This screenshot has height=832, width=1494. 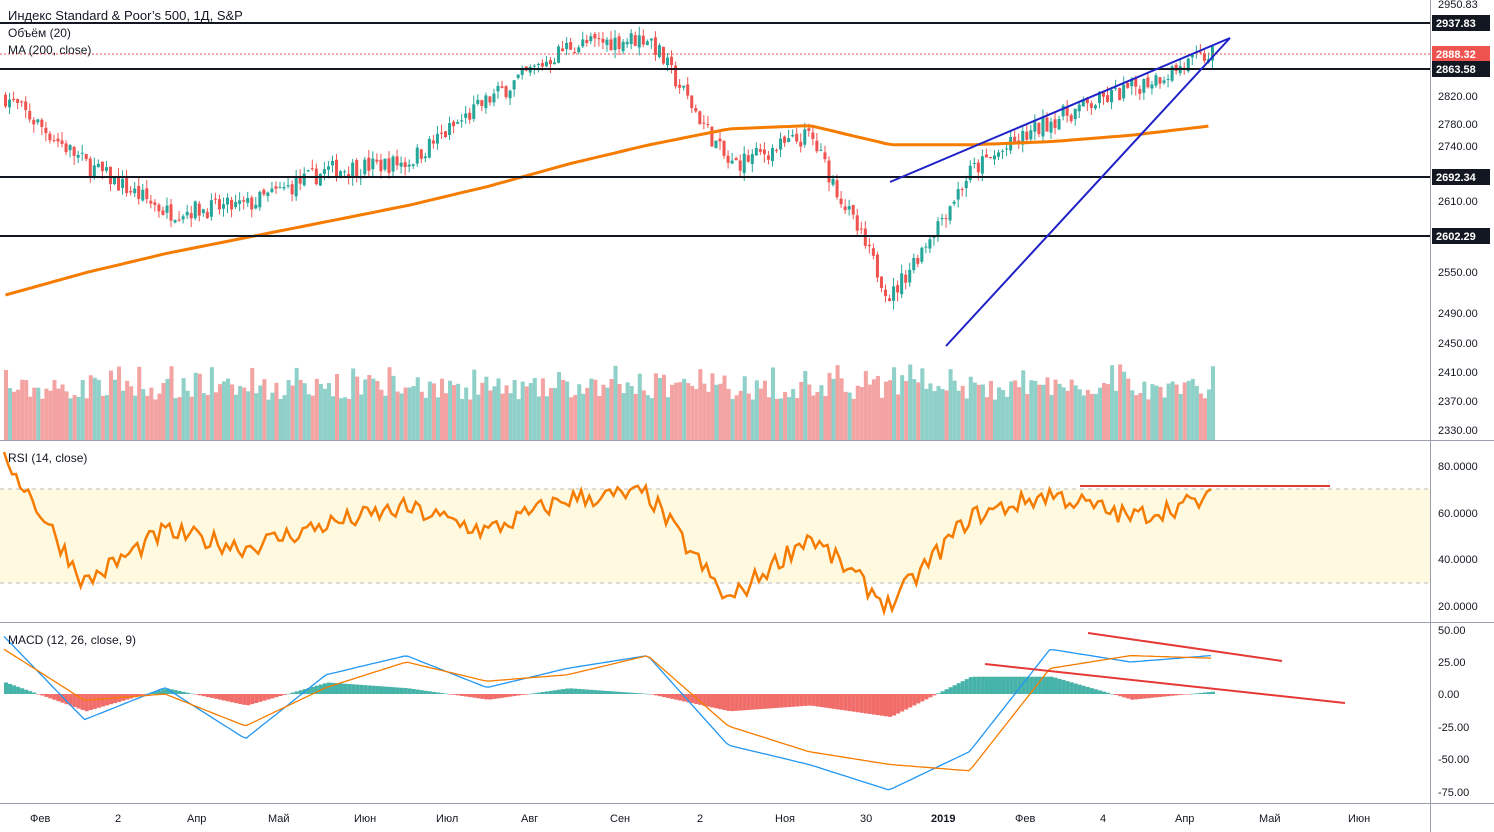 I want to click on macd-axis: 50.00 25.00 0.00 -25.00 -50.00 -75.00, so click(x=1453, y=712).